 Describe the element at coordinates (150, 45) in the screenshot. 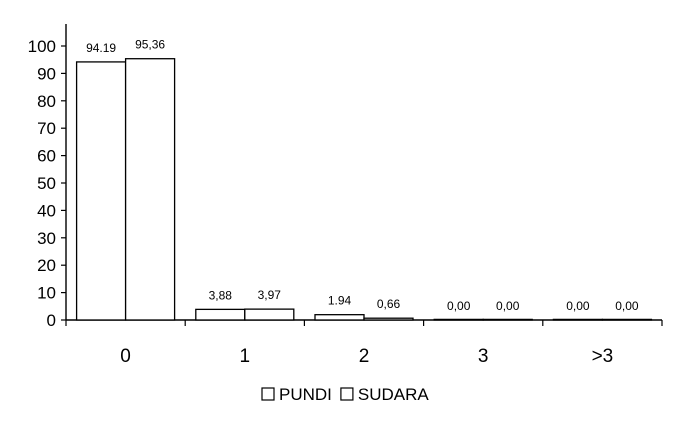

I see `data-label-sudara: 95,36` at that location.